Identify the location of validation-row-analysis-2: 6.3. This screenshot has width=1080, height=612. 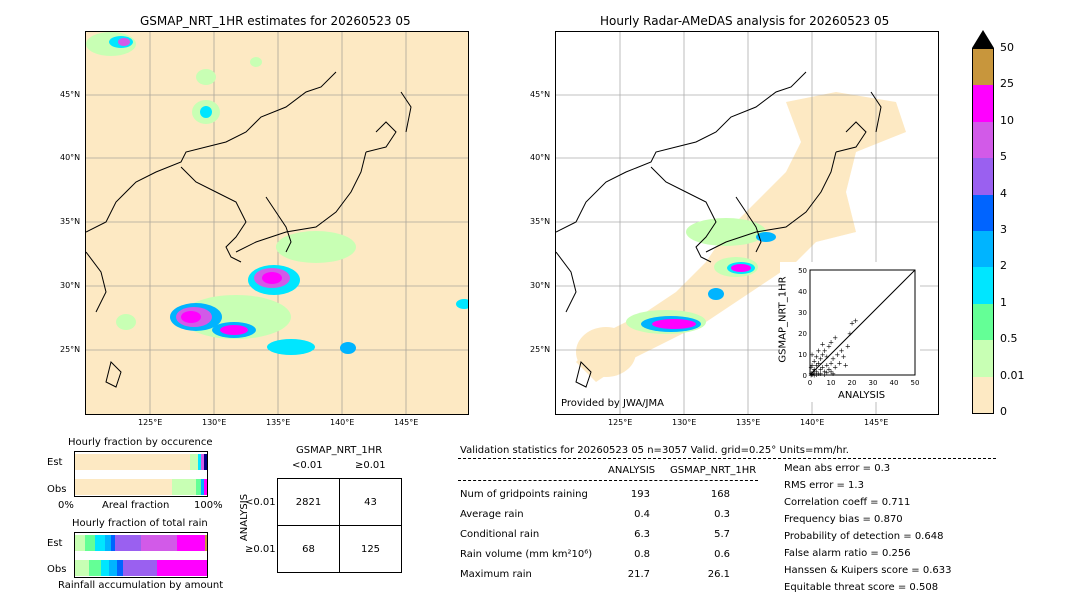
(642, 534).